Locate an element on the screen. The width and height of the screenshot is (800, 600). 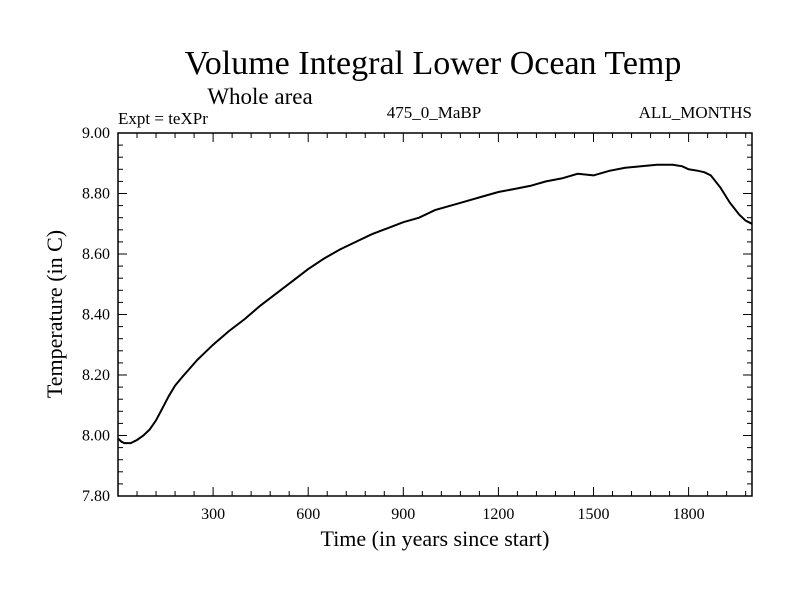
x-tick-label: 900 is located at coordinates (403, 514).